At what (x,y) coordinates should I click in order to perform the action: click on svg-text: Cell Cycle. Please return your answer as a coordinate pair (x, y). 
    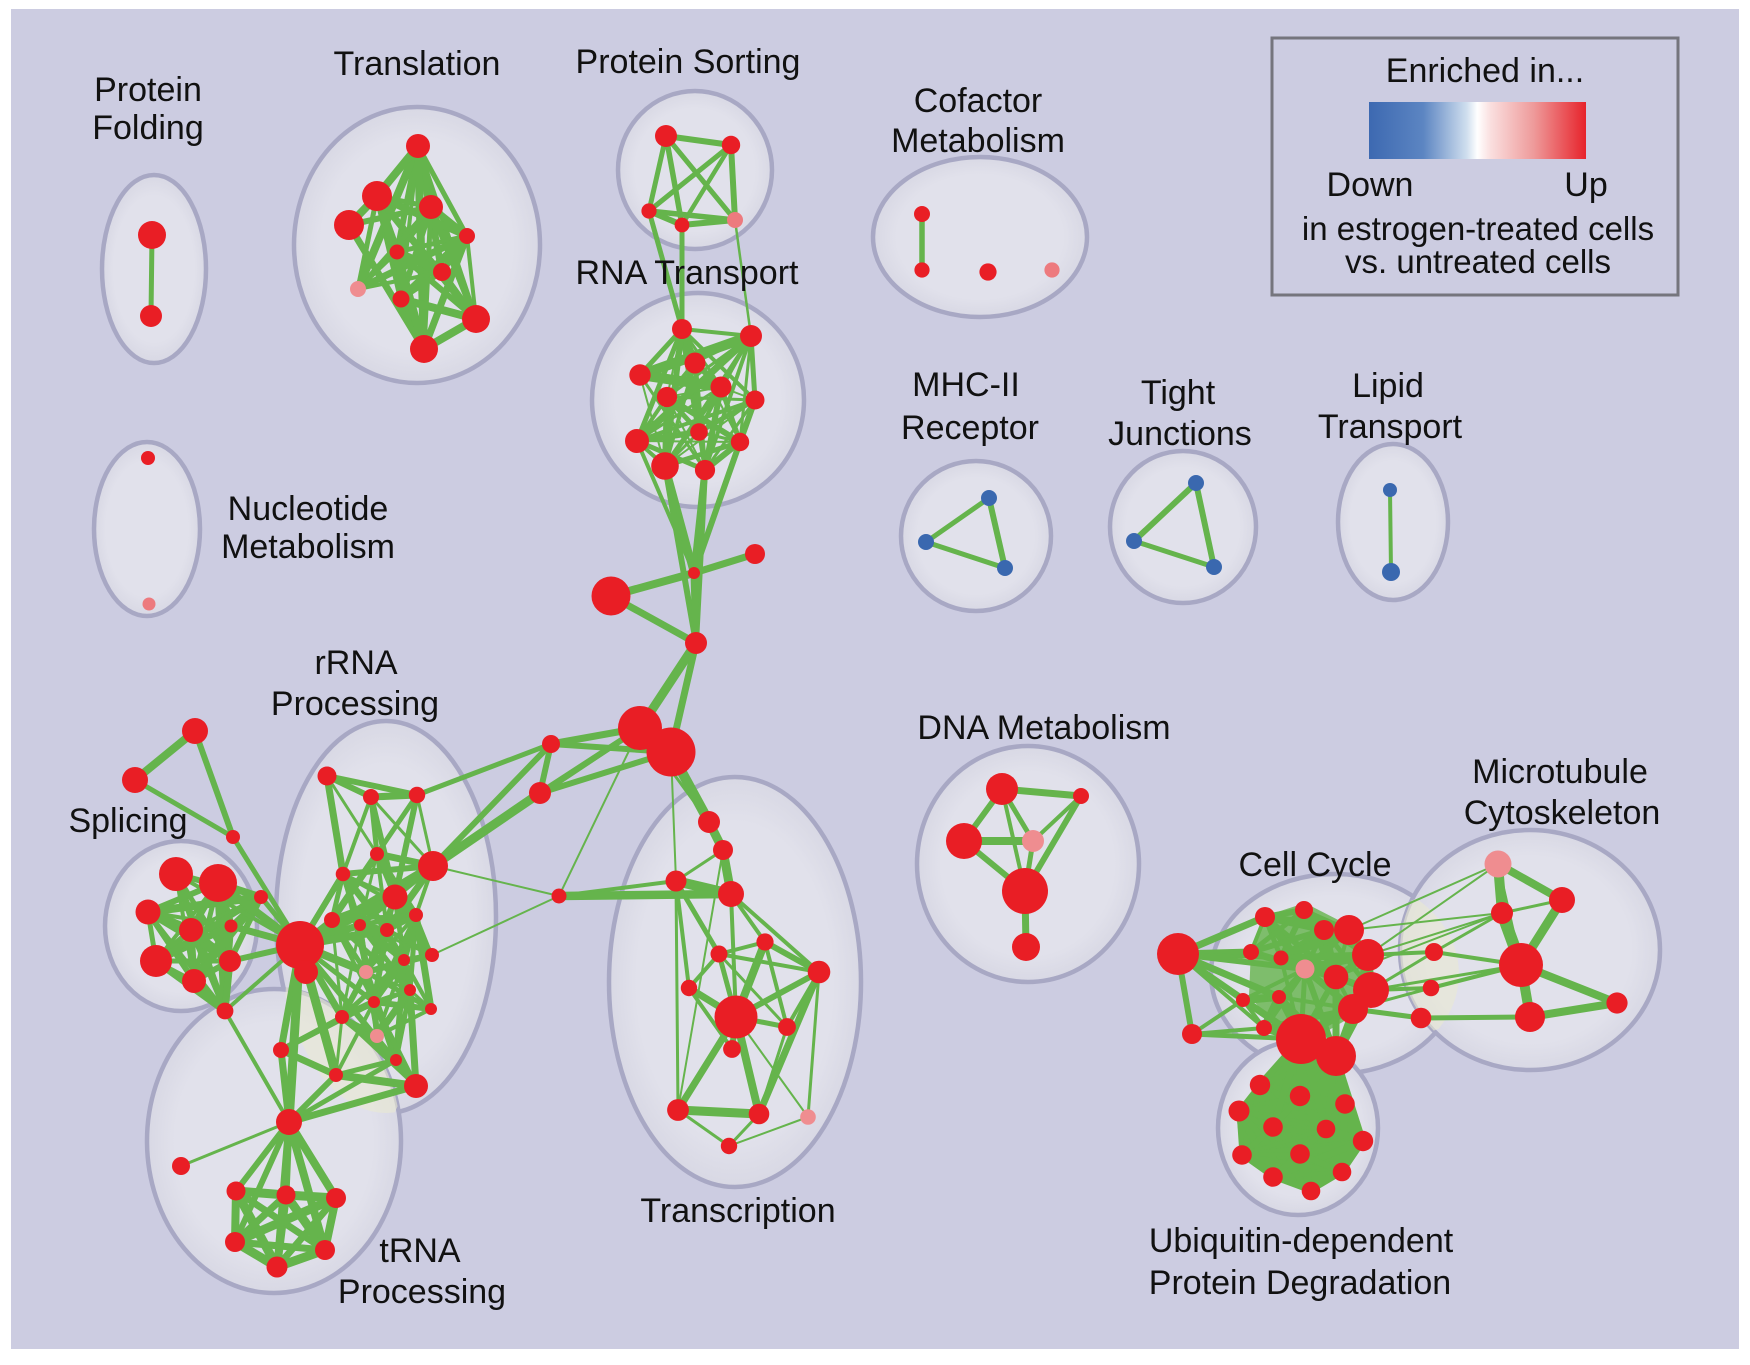
    Looking at the image, I should click on (1314, 865).